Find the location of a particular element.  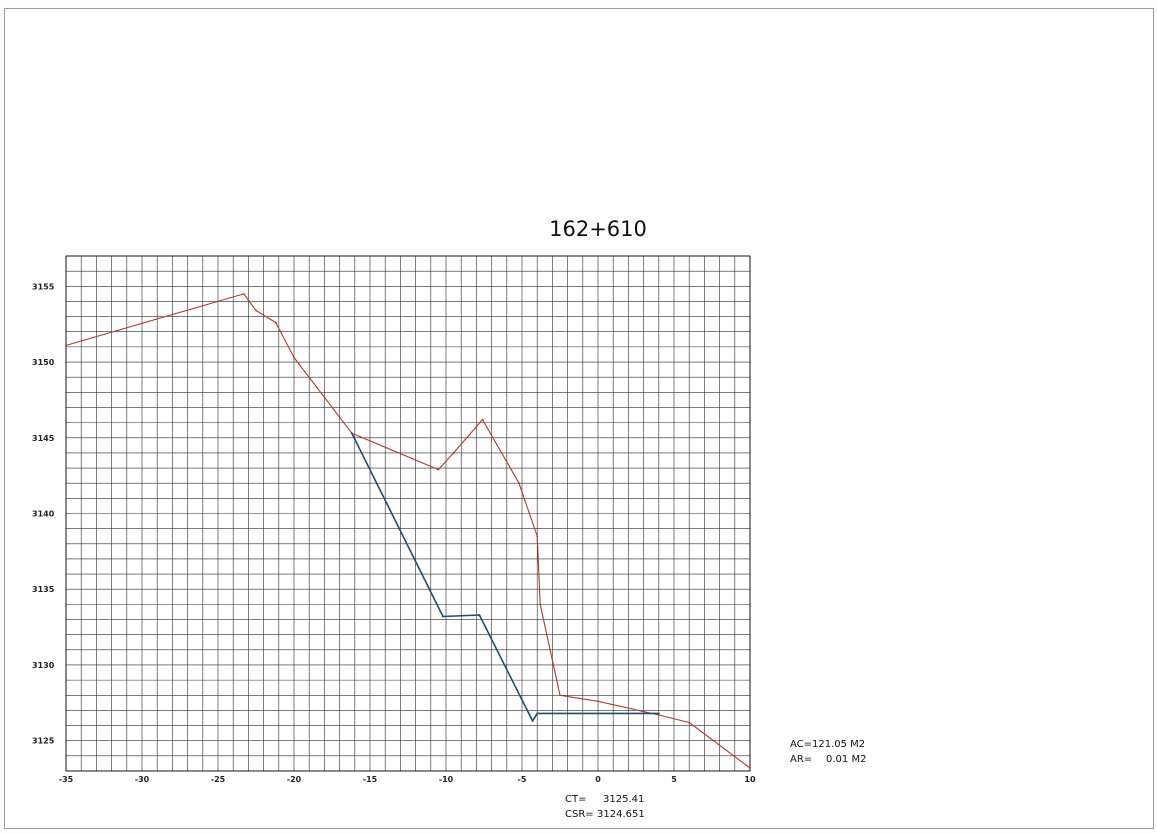

area-annotations: AC= 121.05 M2 AR= 0.01 M2 is located at coordinates (828, 752).